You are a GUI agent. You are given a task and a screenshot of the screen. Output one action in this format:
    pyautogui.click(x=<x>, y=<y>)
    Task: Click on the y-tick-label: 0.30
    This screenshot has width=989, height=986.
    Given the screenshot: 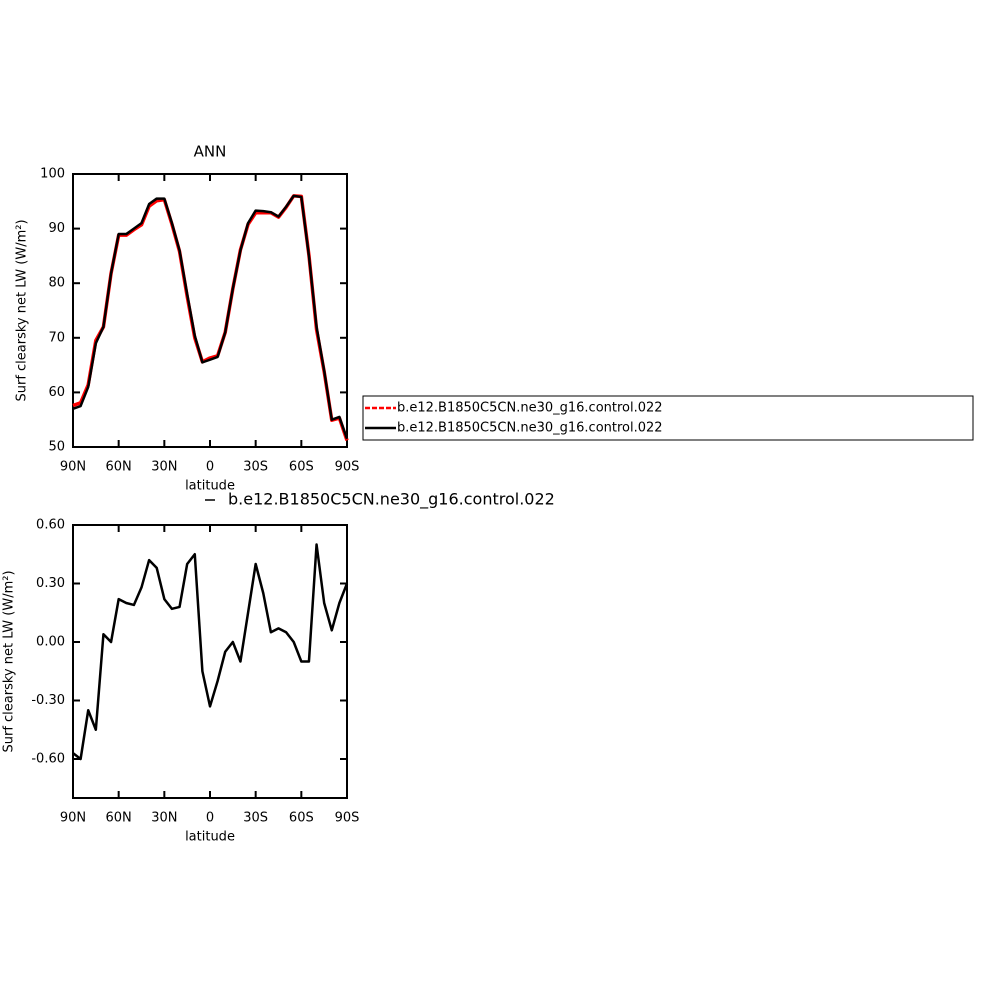 What is the action you would take?
    pyautogui.click(x=50, y=583)
    